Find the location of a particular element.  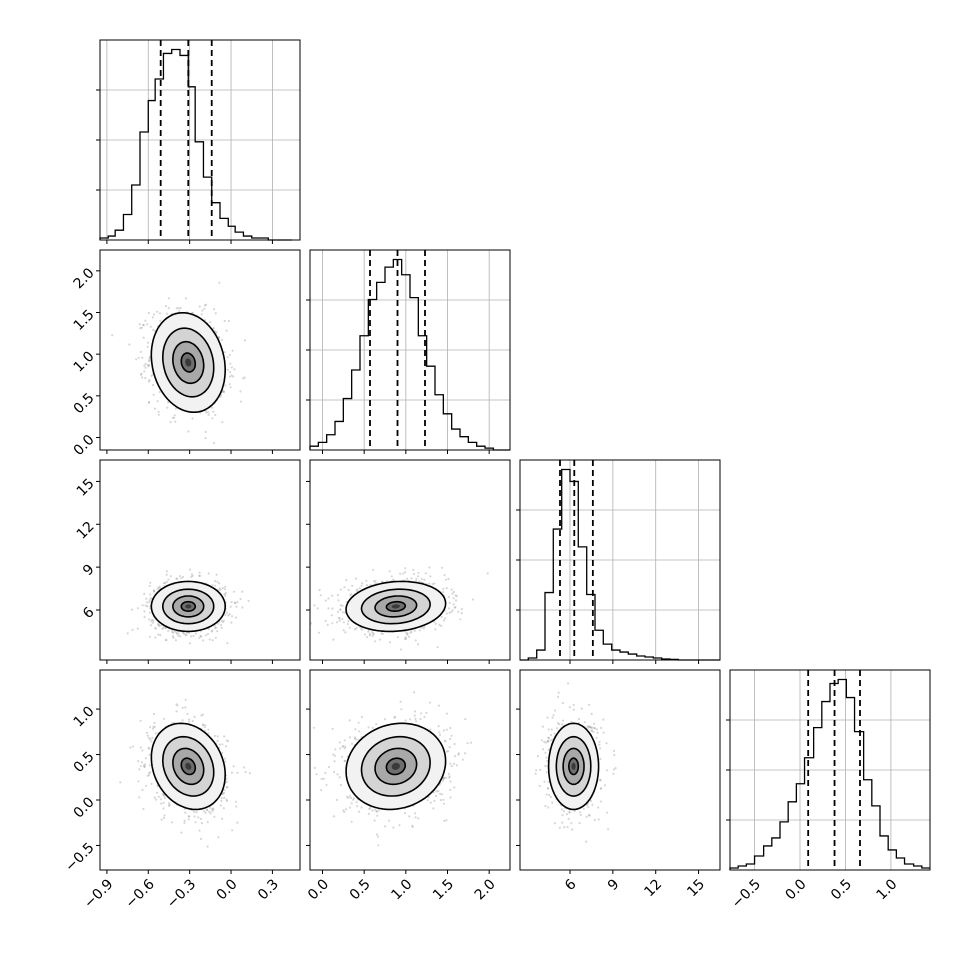

histogram-step is located at coordinates (195, 144).